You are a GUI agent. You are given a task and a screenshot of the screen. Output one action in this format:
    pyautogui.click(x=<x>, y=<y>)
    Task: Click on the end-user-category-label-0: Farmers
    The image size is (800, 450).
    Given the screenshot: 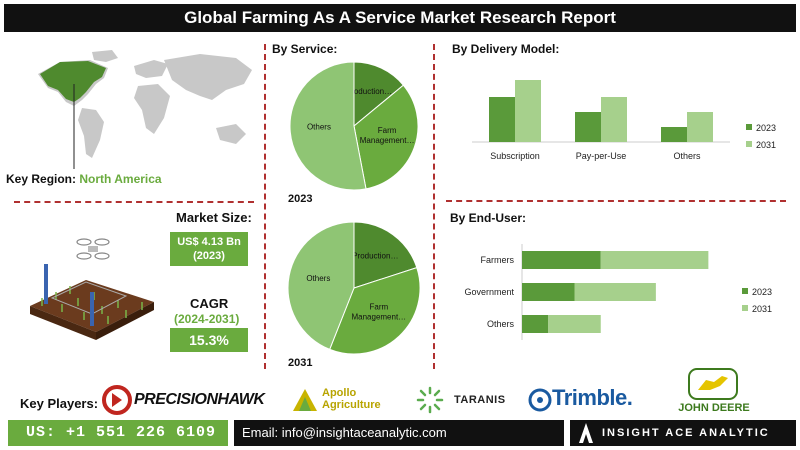 What is the action you would take?
    pyautogui.click(x=498, y=260)
    